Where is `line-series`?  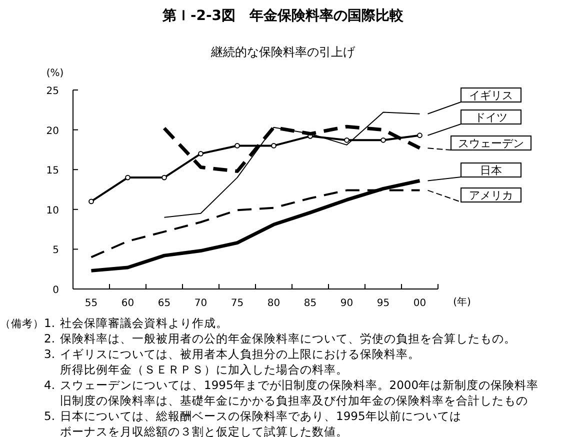 line-series is located at coordinates (256, 225).